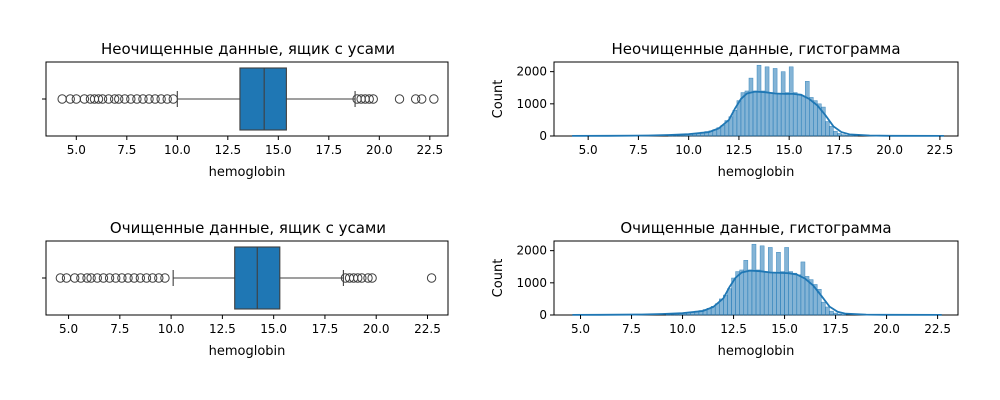 The width and height of the screenshot is (1000, 400). I want to click on raw-histogram-title: Неочищенные данные, гистограмма, so click(755, 49).